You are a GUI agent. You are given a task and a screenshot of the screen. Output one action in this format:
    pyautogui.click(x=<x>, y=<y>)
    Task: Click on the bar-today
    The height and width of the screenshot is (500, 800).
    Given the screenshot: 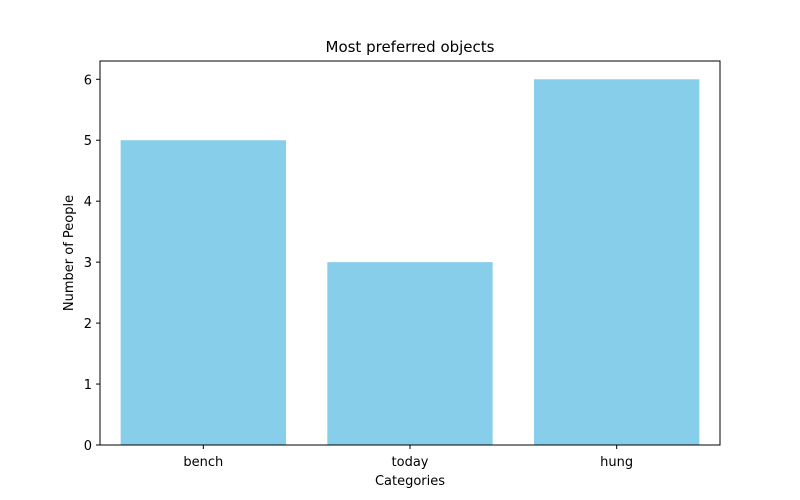 What is the action you would take?
    pyautogui.click(x=410, y=353)
    